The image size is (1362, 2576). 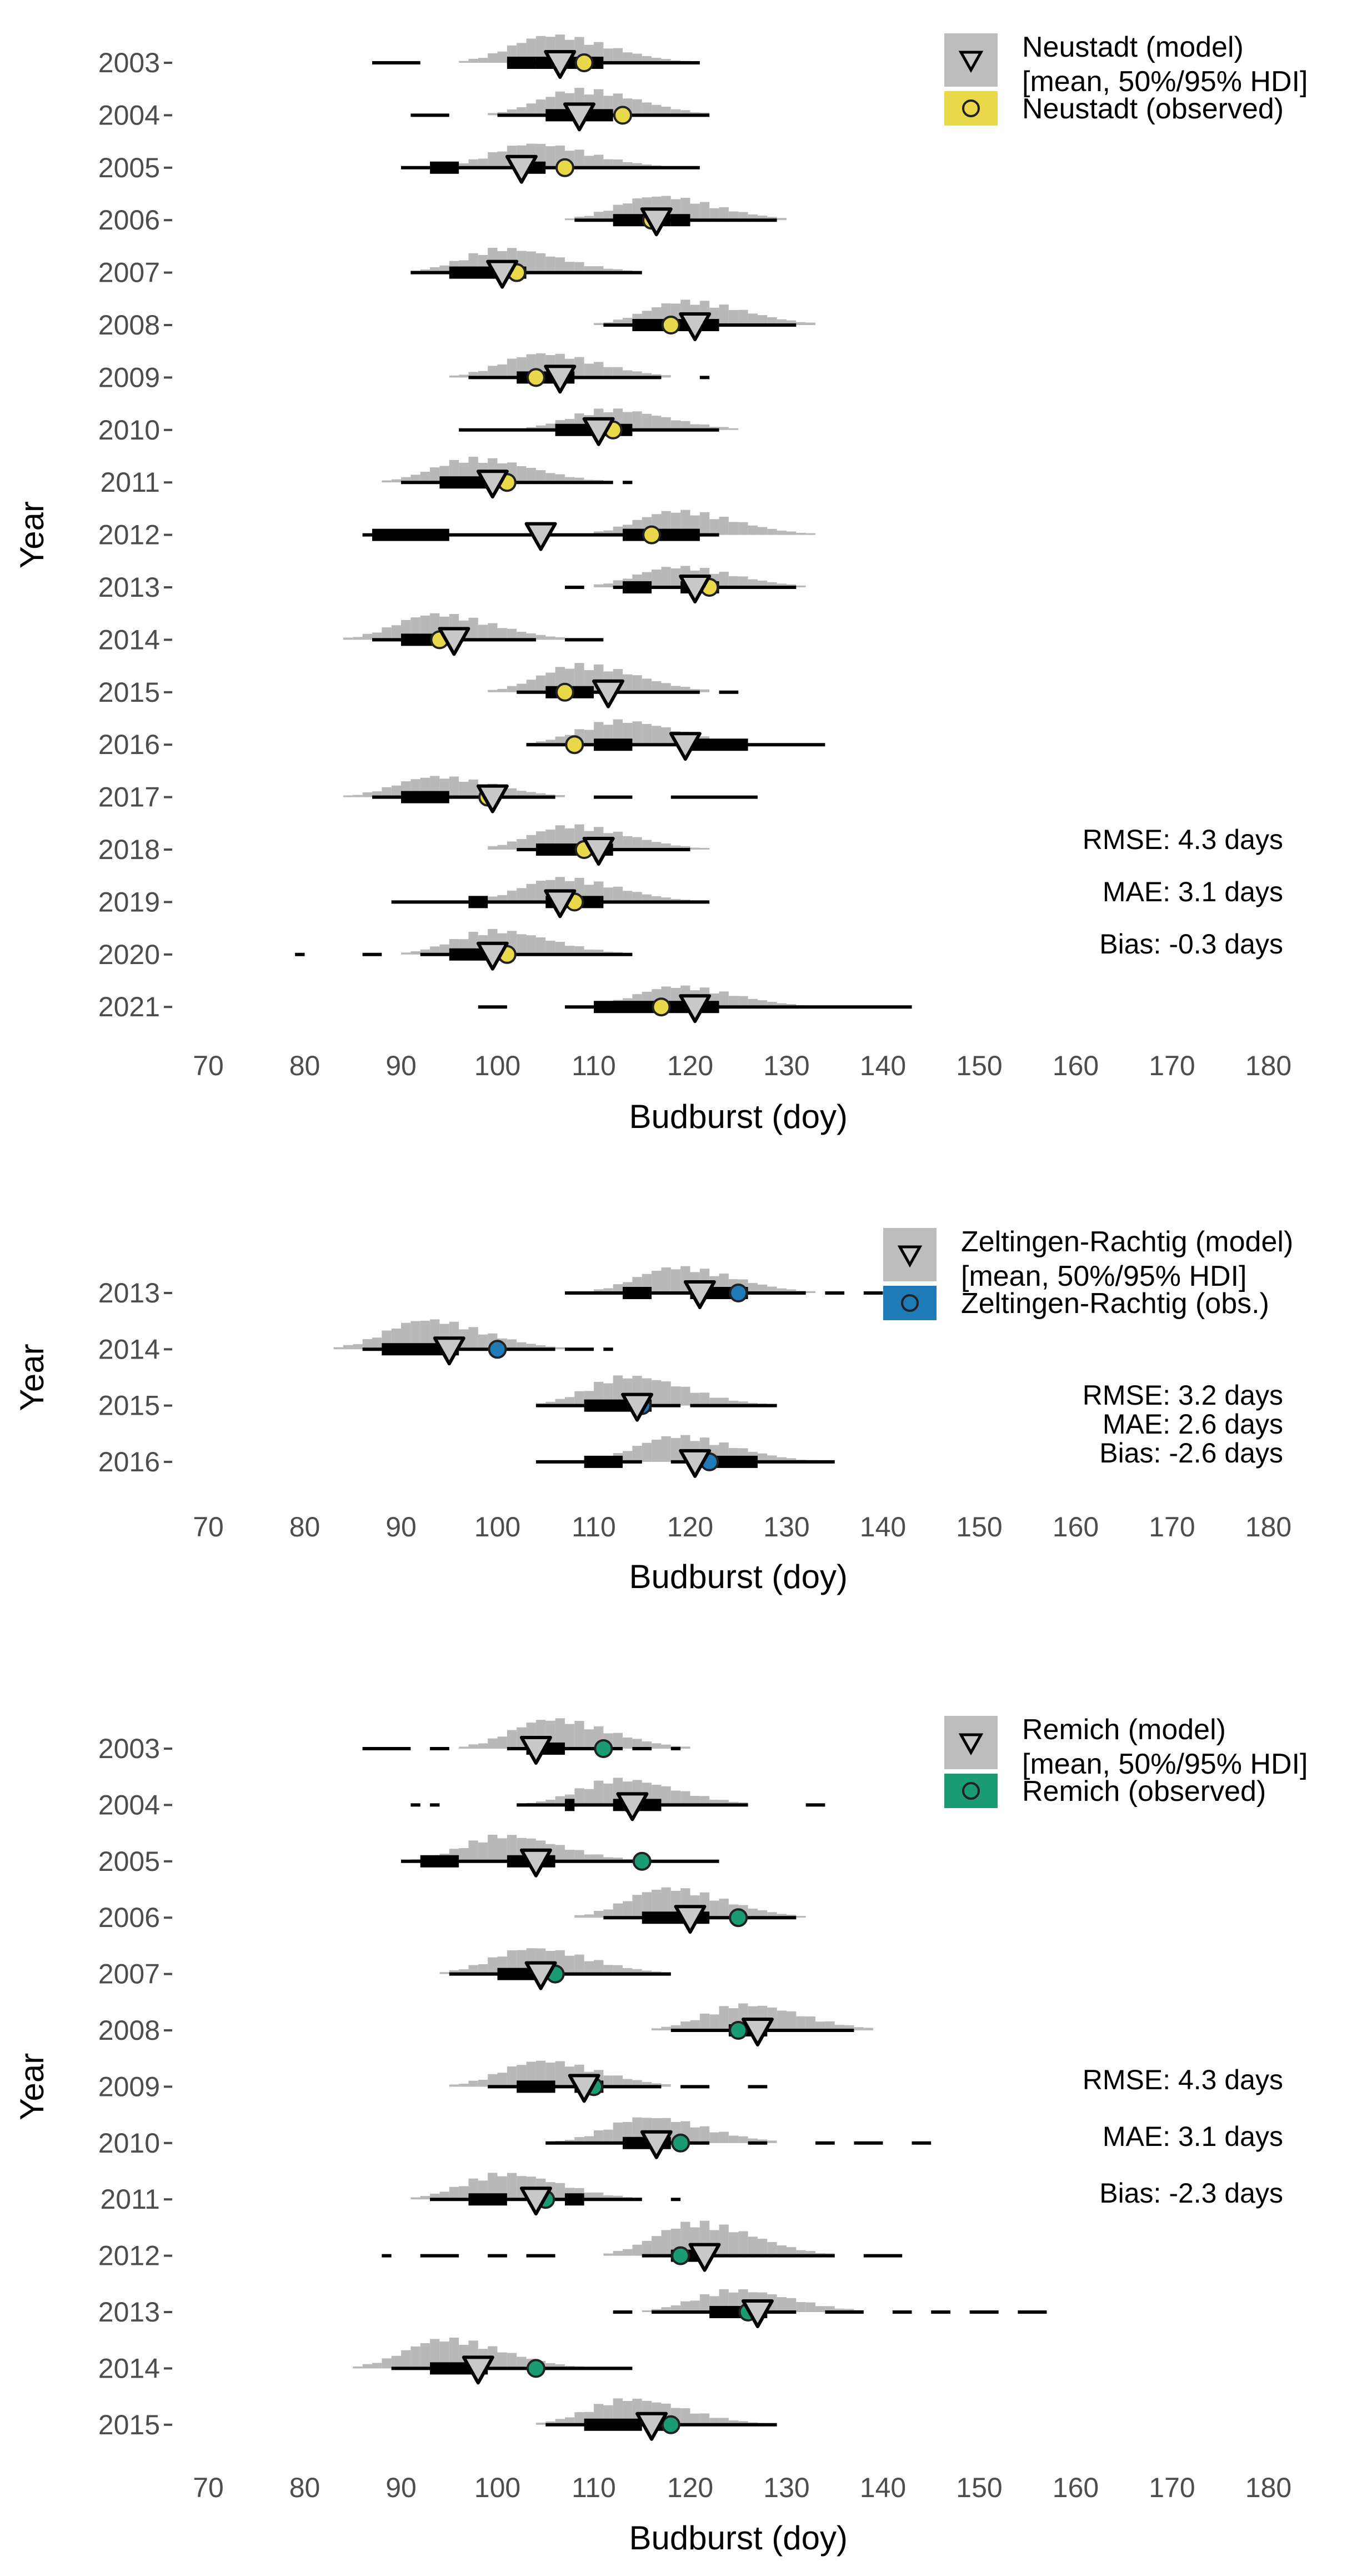 I want to click on x-tick-label: 170, so click(x=1172, y=2487).